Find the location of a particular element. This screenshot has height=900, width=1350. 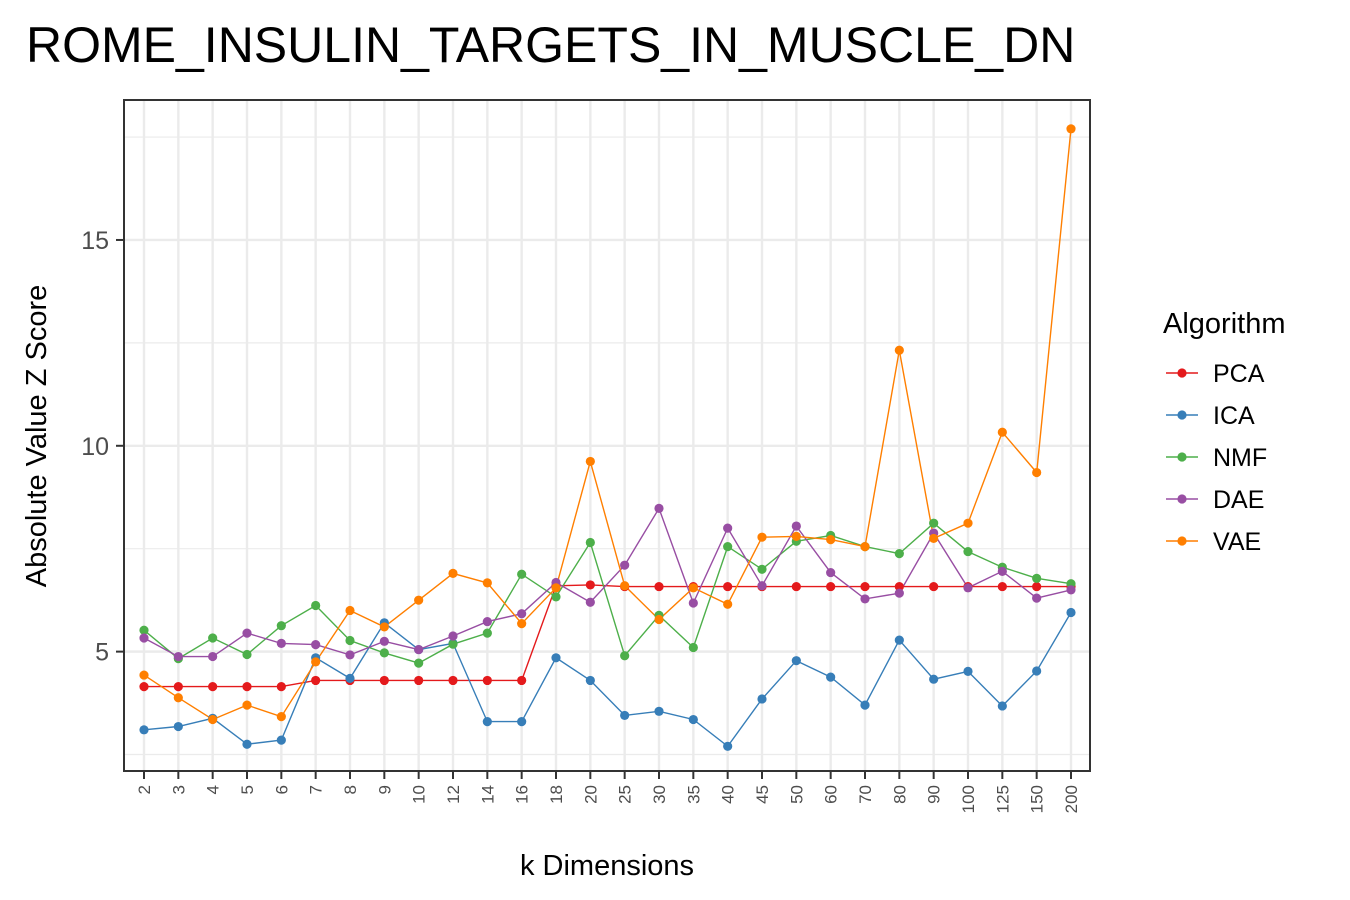

x-tick-label: 9 is located at coordinates (384, 789).